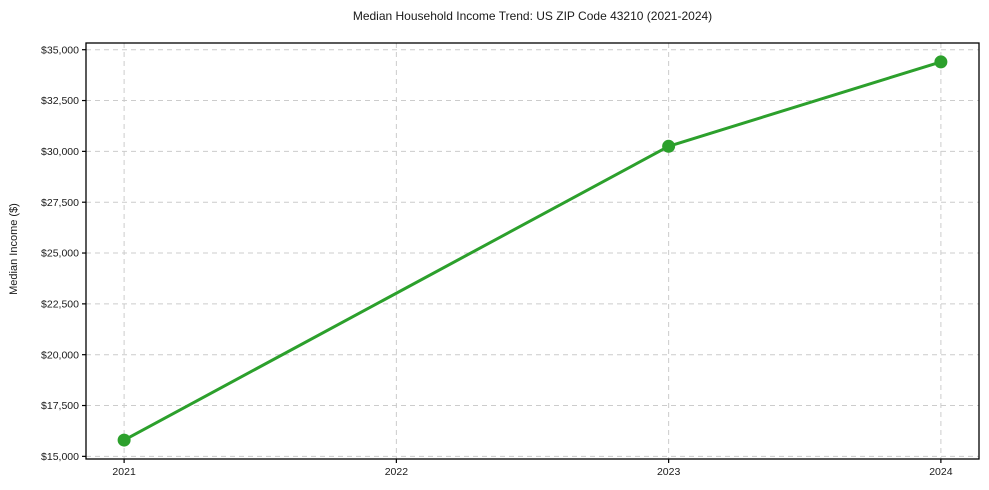  I want to click on x-tick-label: 2021, so click(124, 472).